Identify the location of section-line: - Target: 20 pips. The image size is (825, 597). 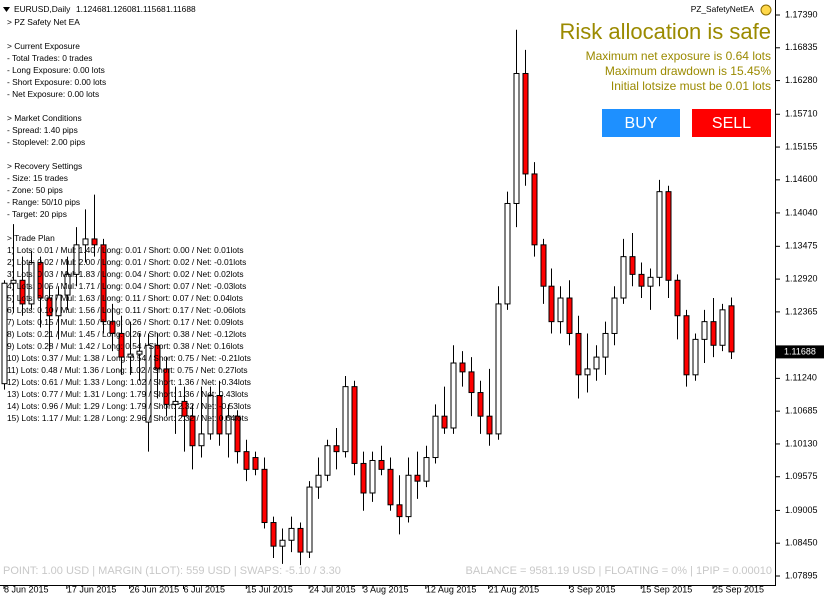
(37, 214).